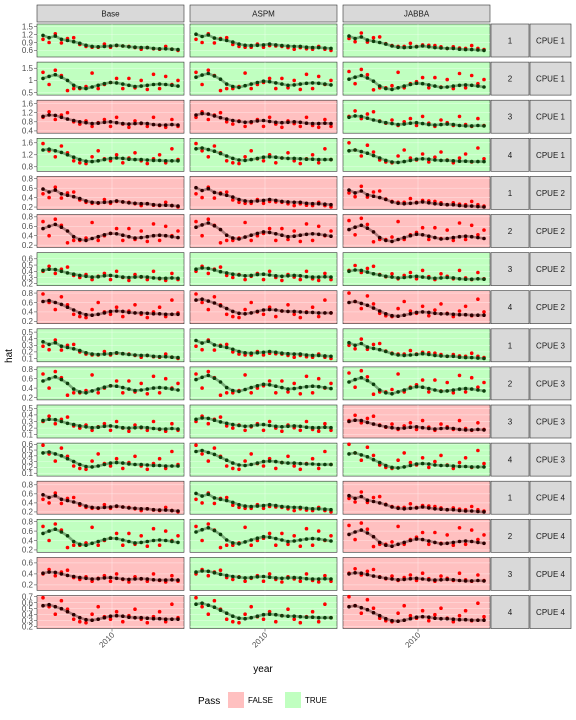  Describe the element at coordinates (28, 332) in the screenshot. I see `y-tick-label: 0.5` at that location.